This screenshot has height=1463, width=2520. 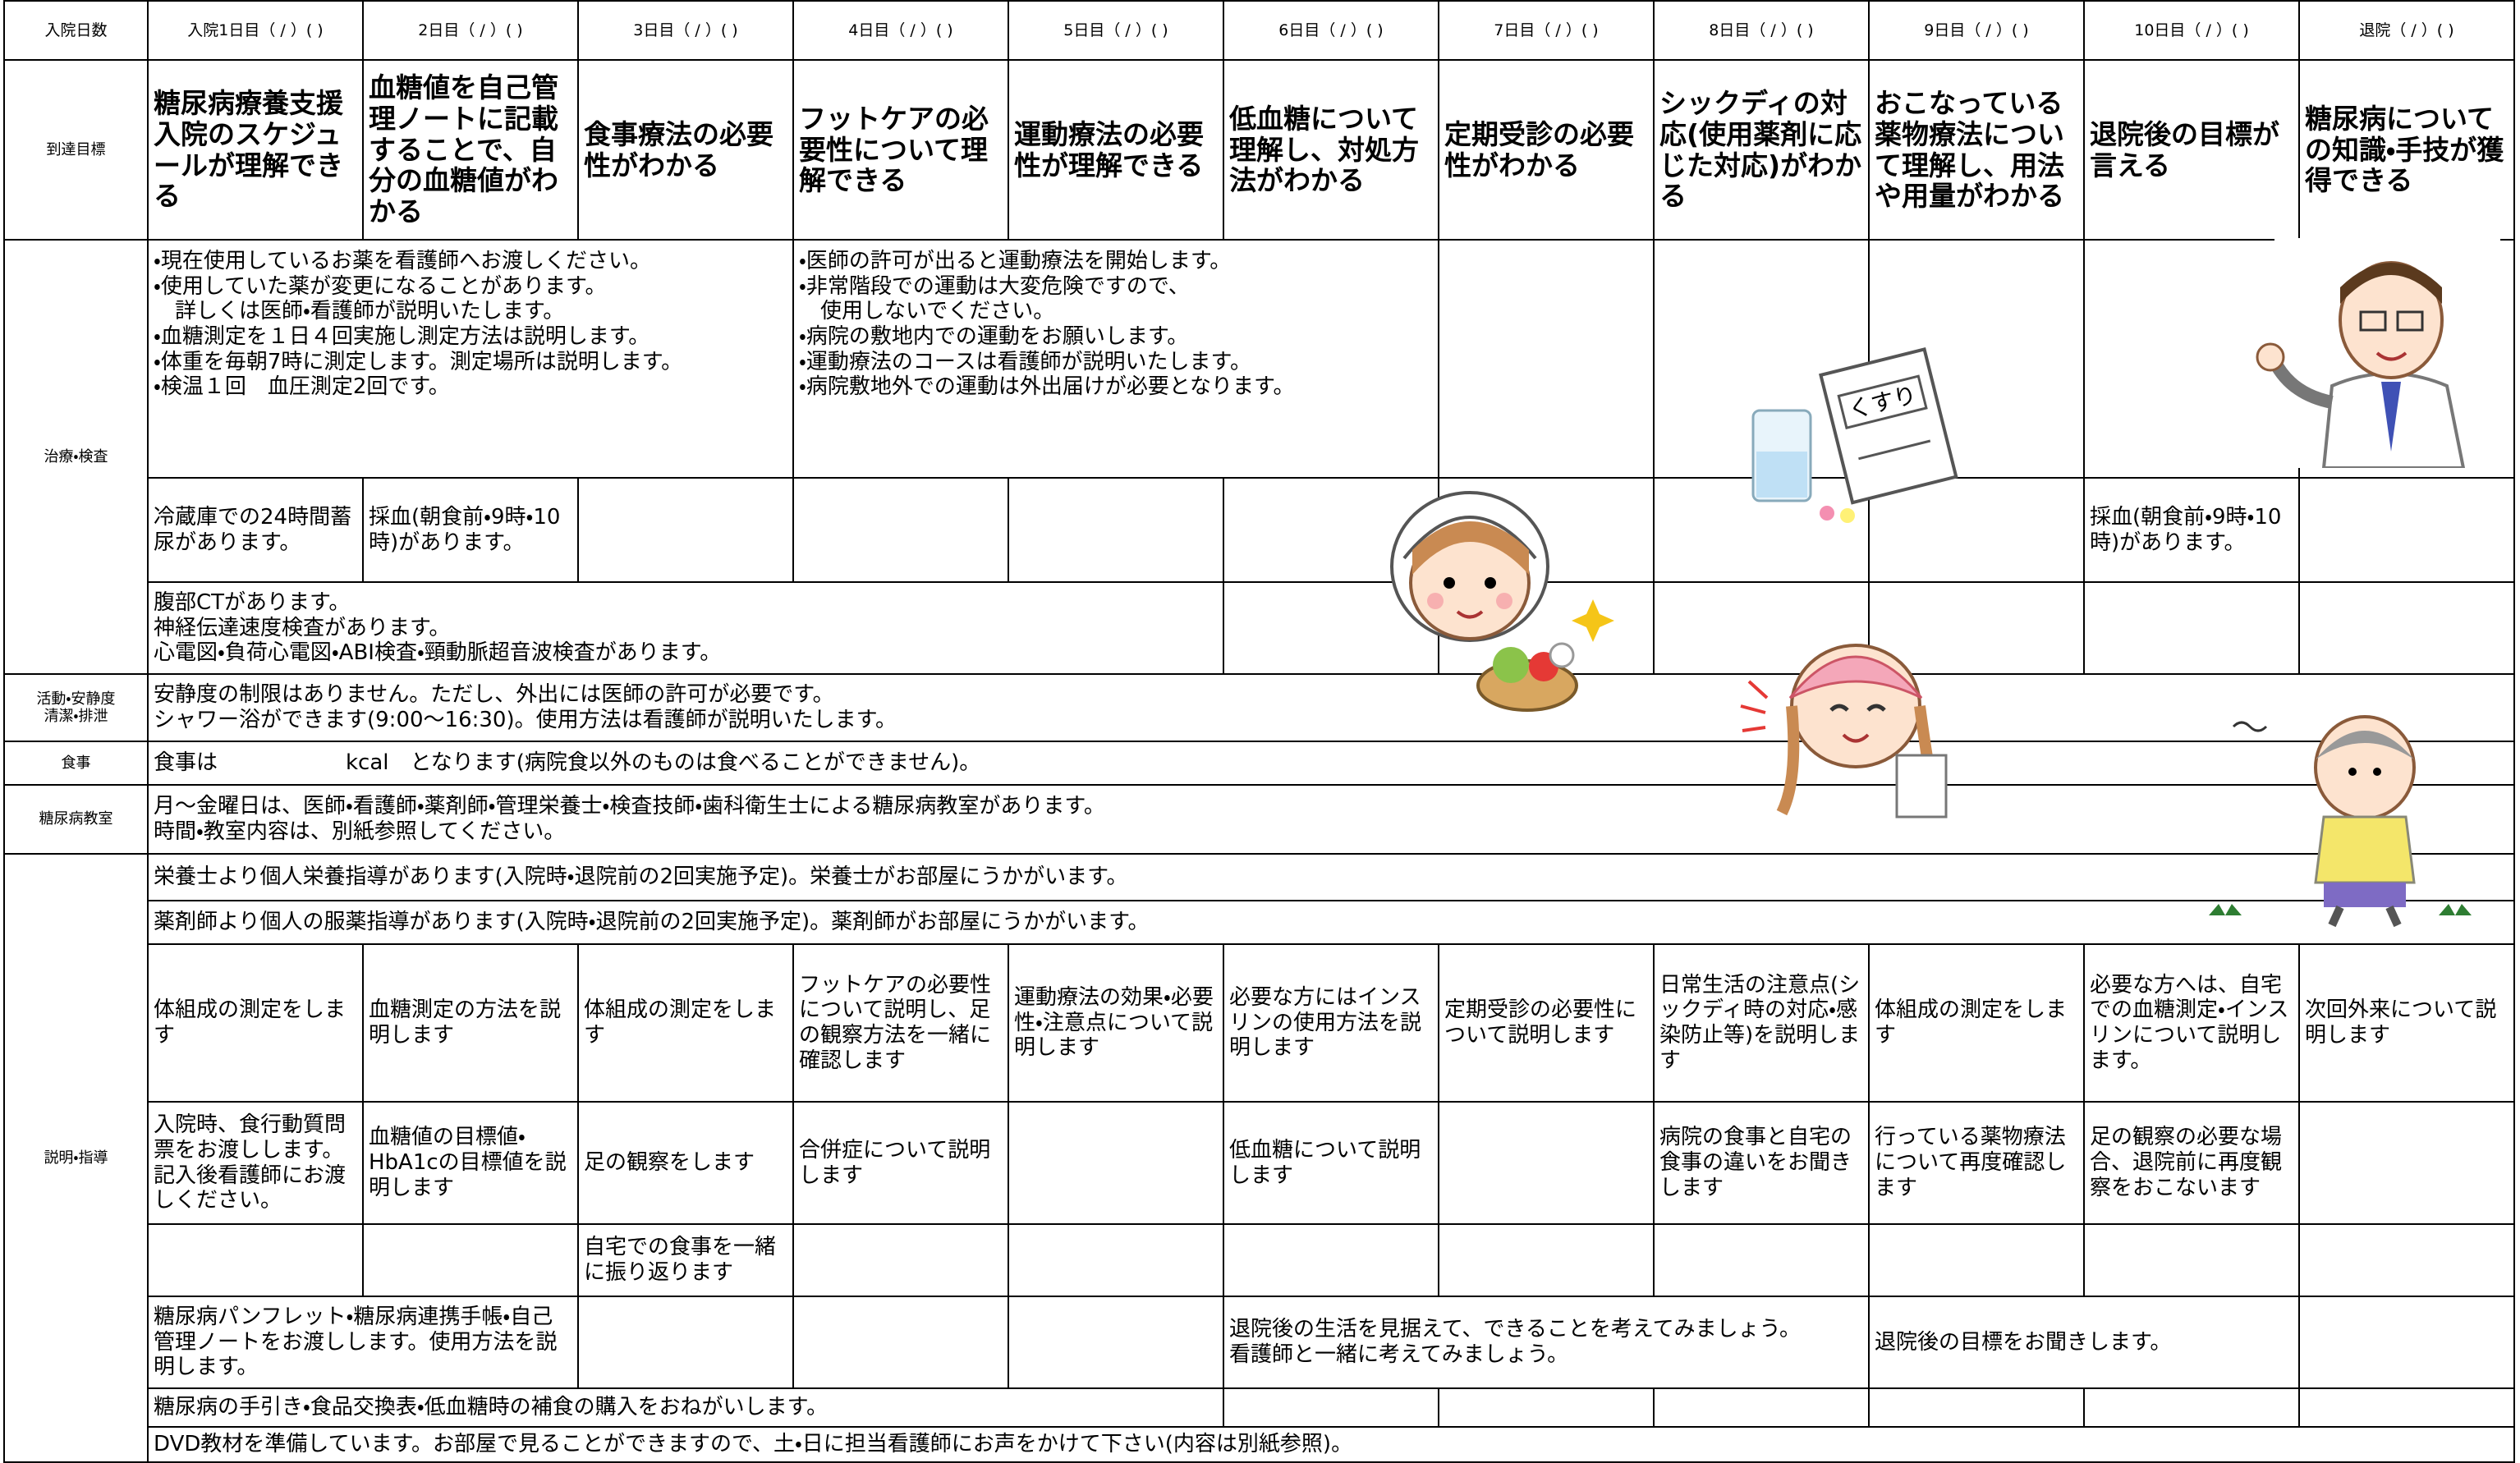 I want to click on text-line: 食事, so click(x=76, y=763).